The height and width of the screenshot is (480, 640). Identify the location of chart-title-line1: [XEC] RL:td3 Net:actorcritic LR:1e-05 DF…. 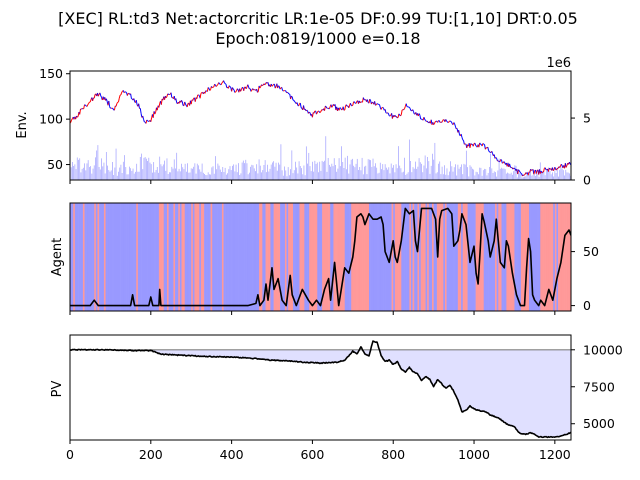
(318, 18).